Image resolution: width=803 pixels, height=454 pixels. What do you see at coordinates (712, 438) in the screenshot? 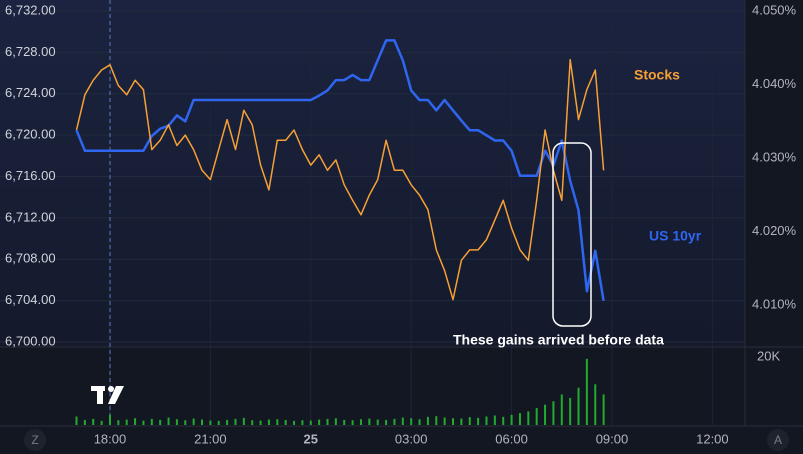
I see `x-tick-label: 12:00` at bounding box center [712, 438].